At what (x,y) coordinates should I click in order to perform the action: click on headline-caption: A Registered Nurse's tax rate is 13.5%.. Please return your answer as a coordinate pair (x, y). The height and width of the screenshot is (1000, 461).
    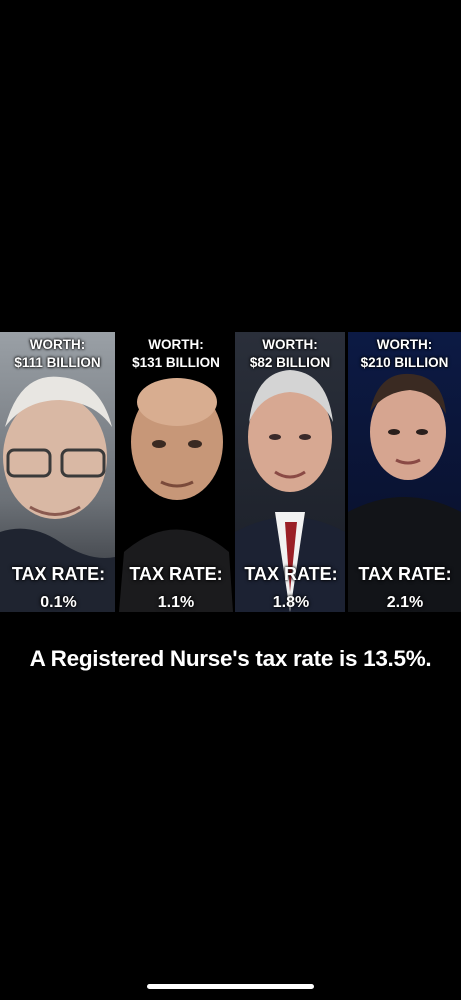
    Looking at the image, I should click on (230, 658).